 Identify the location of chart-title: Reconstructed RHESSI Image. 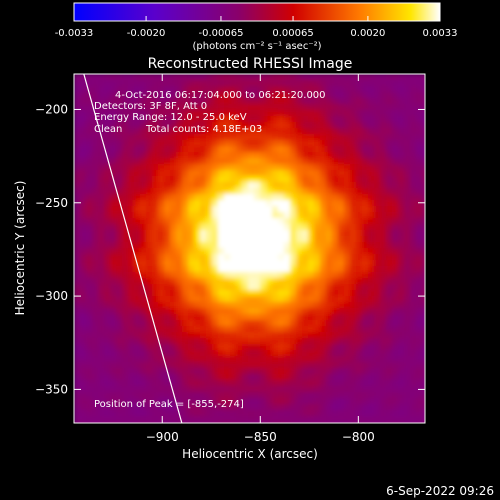
(250, 64).